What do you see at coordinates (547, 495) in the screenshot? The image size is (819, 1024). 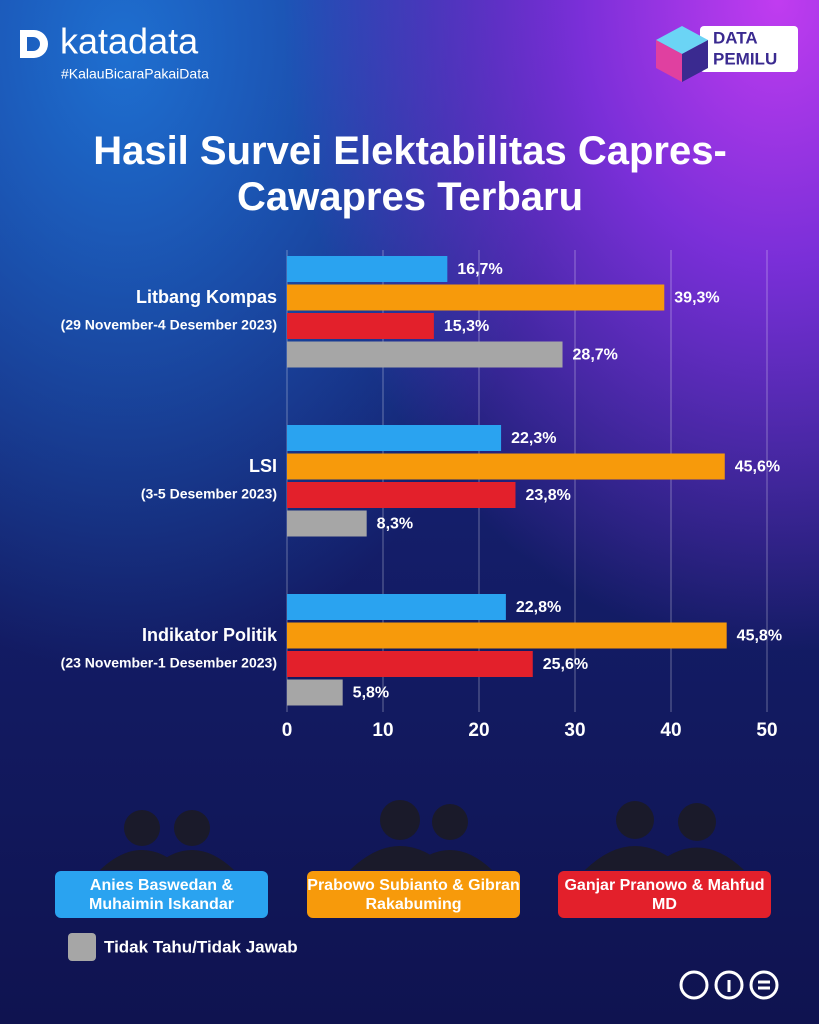 I see `value-label: 23,8%` at bounding box center [547, 495].